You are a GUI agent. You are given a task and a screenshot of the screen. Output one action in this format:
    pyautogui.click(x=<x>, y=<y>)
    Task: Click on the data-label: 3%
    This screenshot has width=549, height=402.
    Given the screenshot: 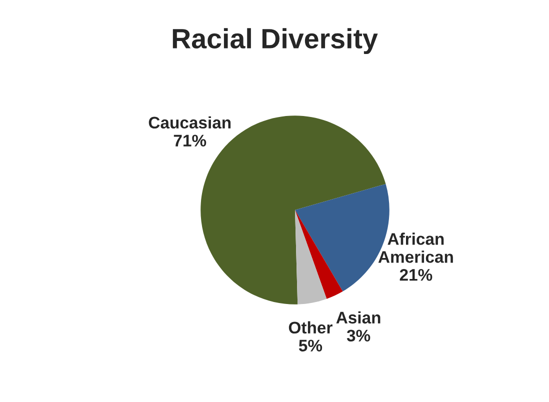 What is the action you would take?
    pyautogui.click(x=358, y=336)
    